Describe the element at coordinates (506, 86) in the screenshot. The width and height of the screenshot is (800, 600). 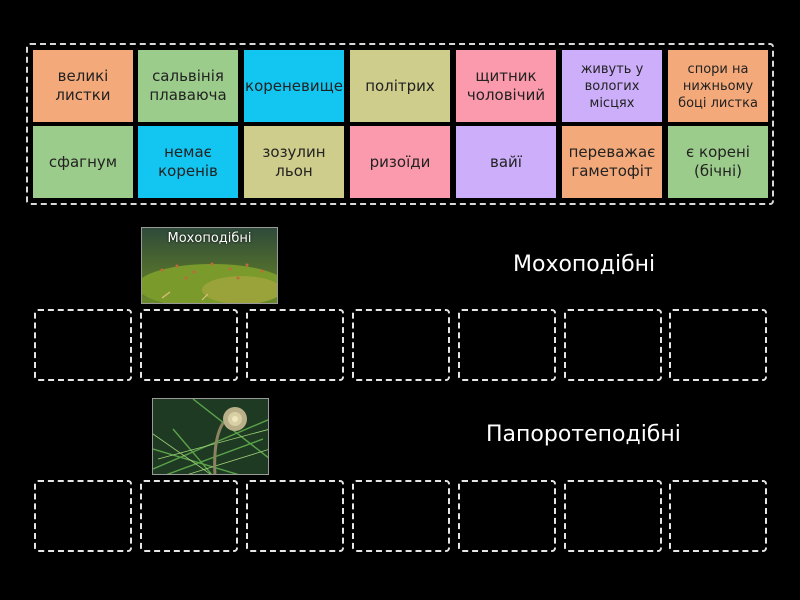
I see `card: щитник чоловічий` at that location.